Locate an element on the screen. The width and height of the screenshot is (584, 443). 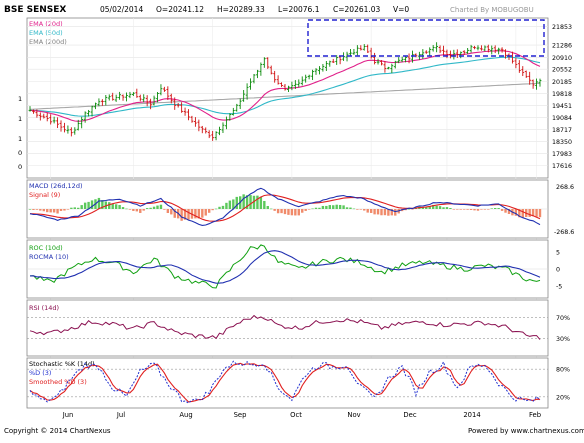
stochastic-content is located at coordinates (287, 382).